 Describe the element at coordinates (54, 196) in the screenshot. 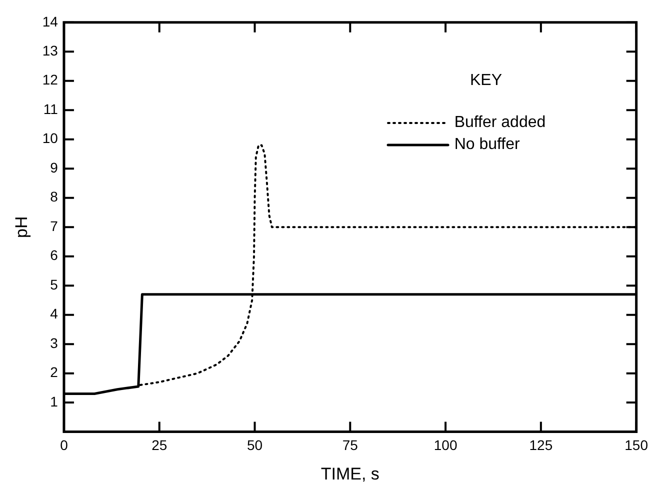

I see `y-tick-label: 8` at that location.